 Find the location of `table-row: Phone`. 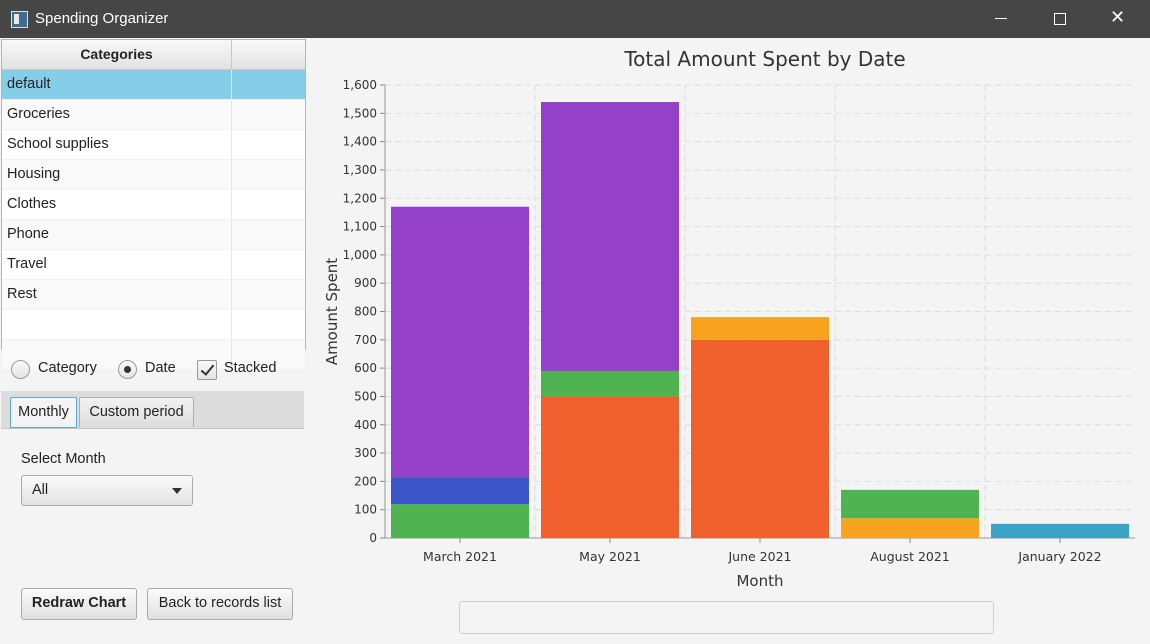

table-row: Phone is located at coordinates (153, 235).